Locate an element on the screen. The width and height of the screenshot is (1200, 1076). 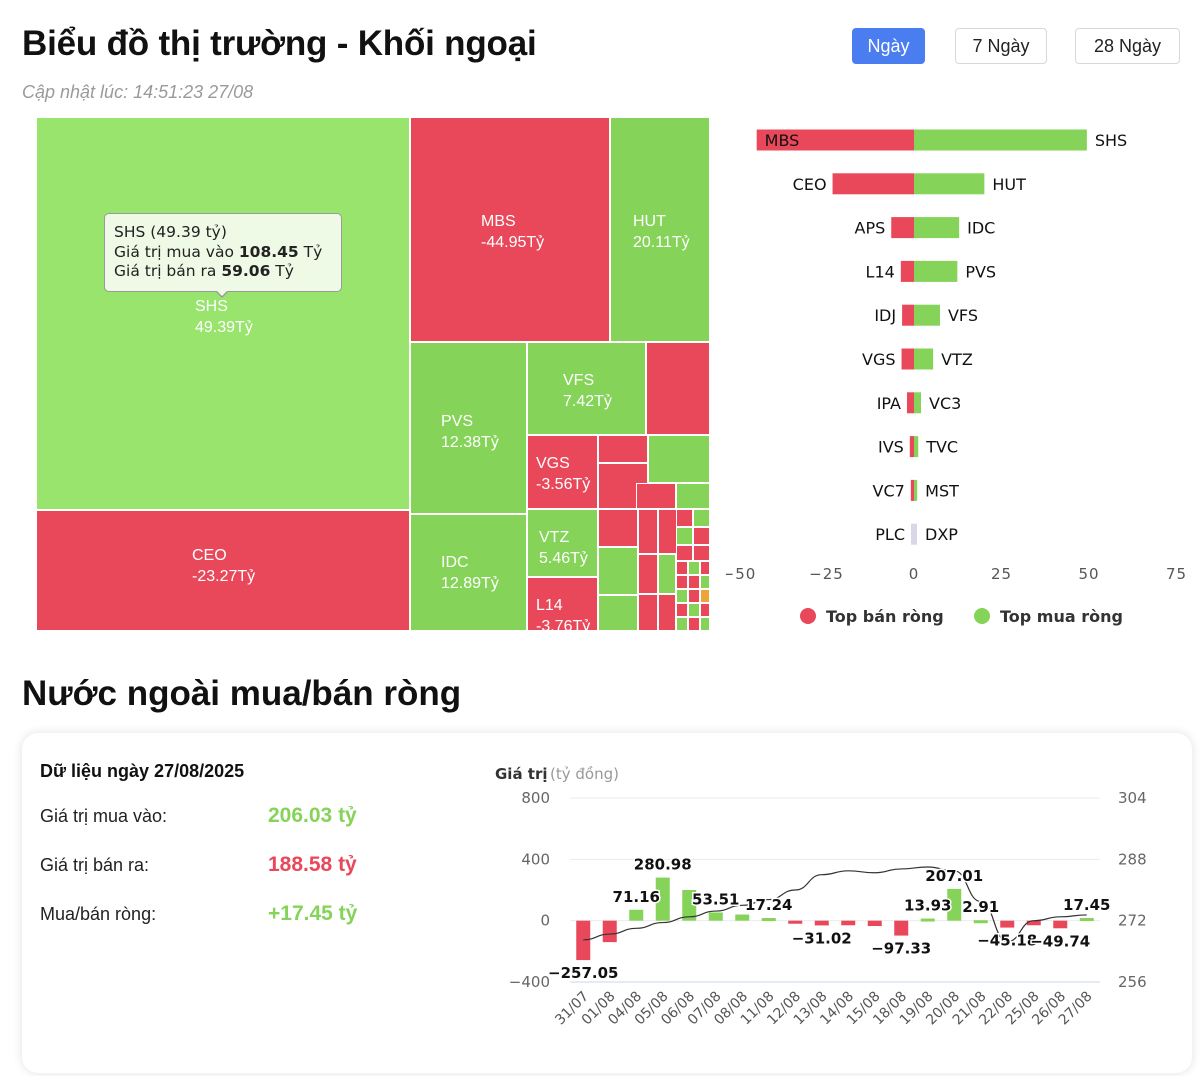
treemap-tile-shs: SHS 49.39Tỷ is located at coordinates (223, 313).